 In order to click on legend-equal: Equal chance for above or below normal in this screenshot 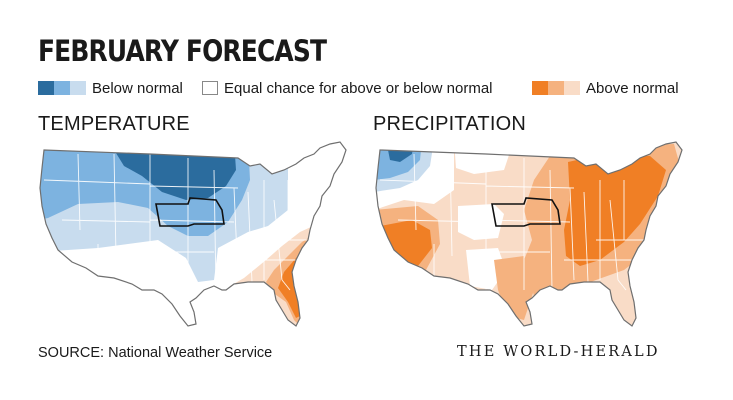, I will do `click(347, 88)`.